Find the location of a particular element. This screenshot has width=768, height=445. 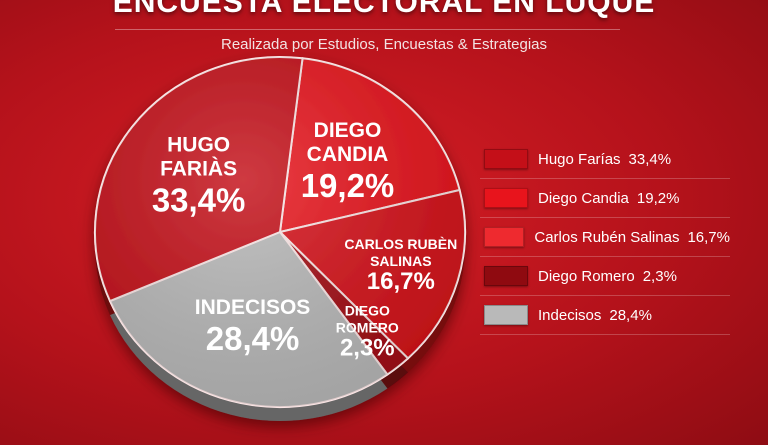

legend-item: Diego Candia 19,2% is located at coordinates (605, 198).